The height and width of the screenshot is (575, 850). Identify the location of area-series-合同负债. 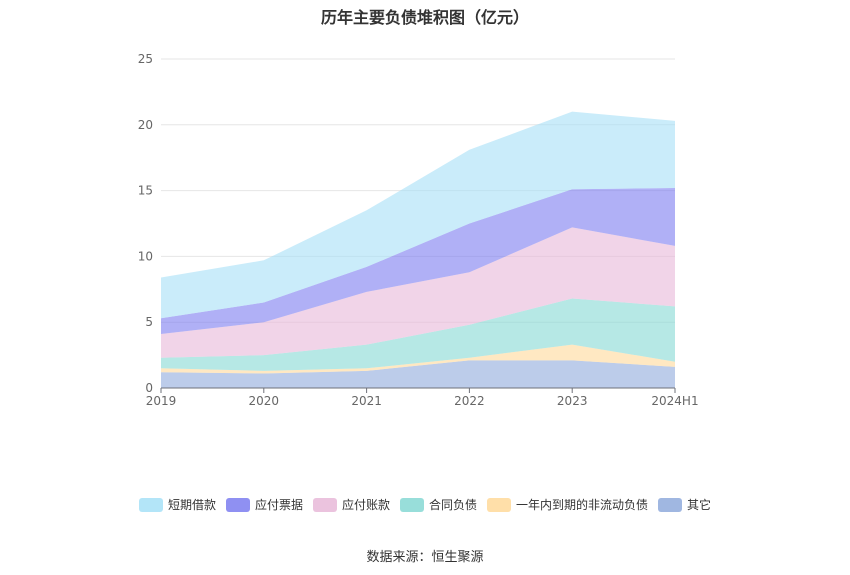
(418, 334).